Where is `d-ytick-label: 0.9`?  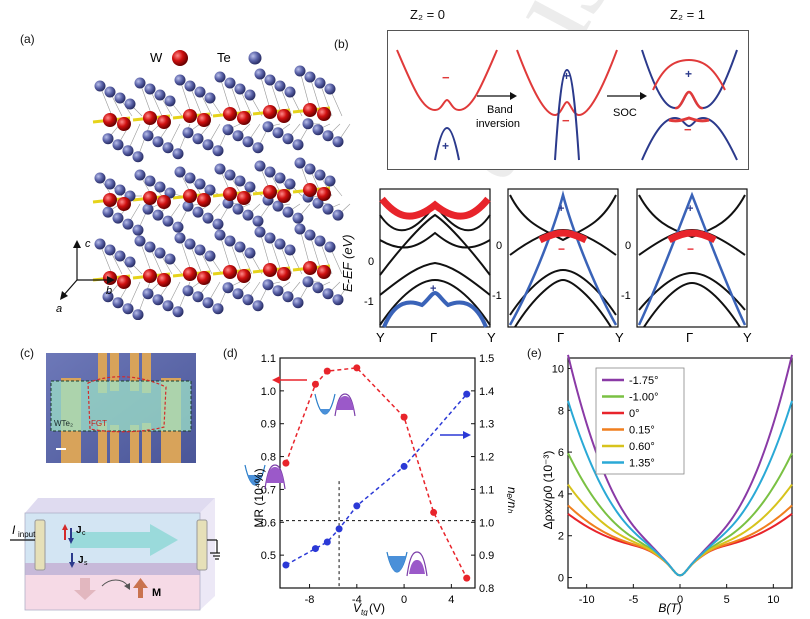 d-ytick-label: 0.9 is located at coordinates (268, 425).